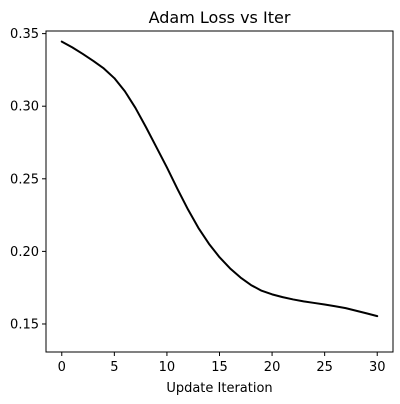 Image resolution: width=400 pixels, height=404 pixels. I want to click on x-tick-label: 15, so click(219, 367).